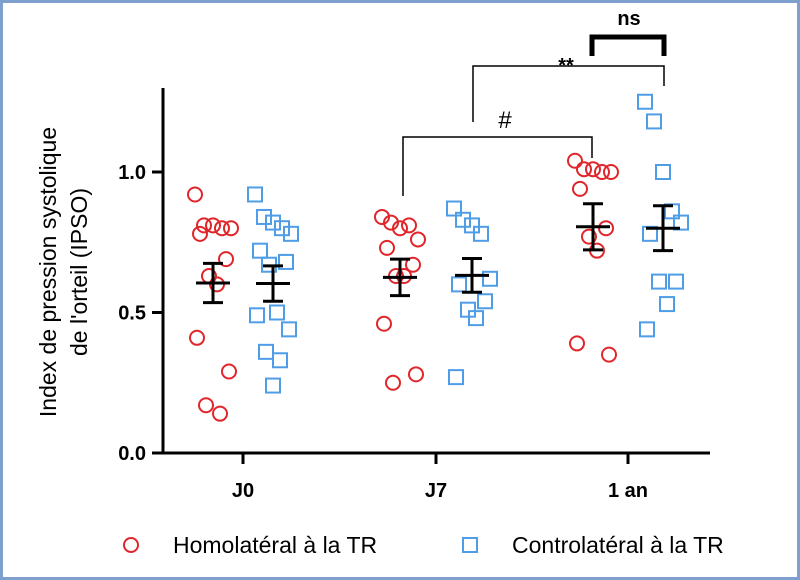 This screenshot has height=580, width=800. What do you see at coordinates (48, 272) in the screenshot?
I see `y-axis-title-line1: Index de pression systolique` at bounding box center [48, 272].